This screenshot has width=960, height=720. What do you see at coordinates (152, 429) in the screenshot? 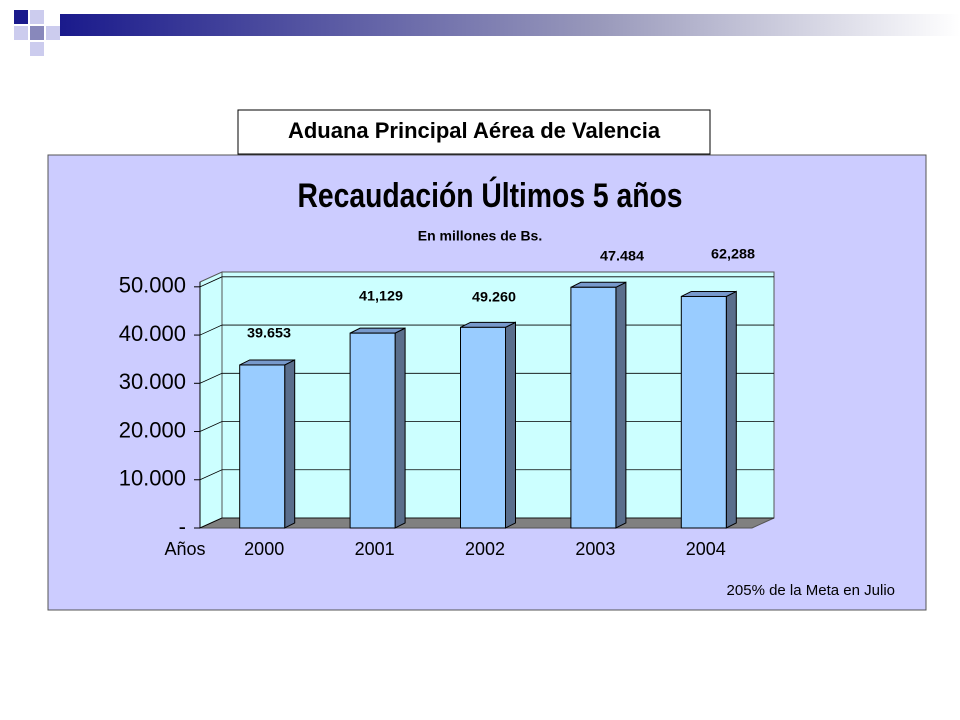
I see `y-tick-label: 20.000` at bounding box center [152, 429].